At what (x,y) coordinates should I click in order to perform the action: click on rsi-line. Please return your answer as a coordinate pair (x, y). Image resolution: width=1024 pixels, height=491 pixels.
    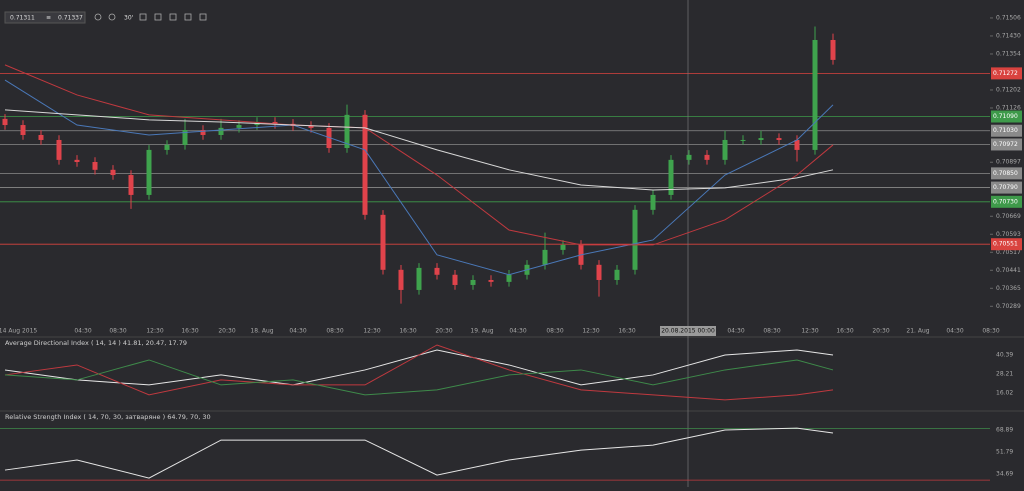
    Looking at the image, I should click on (419, 453).